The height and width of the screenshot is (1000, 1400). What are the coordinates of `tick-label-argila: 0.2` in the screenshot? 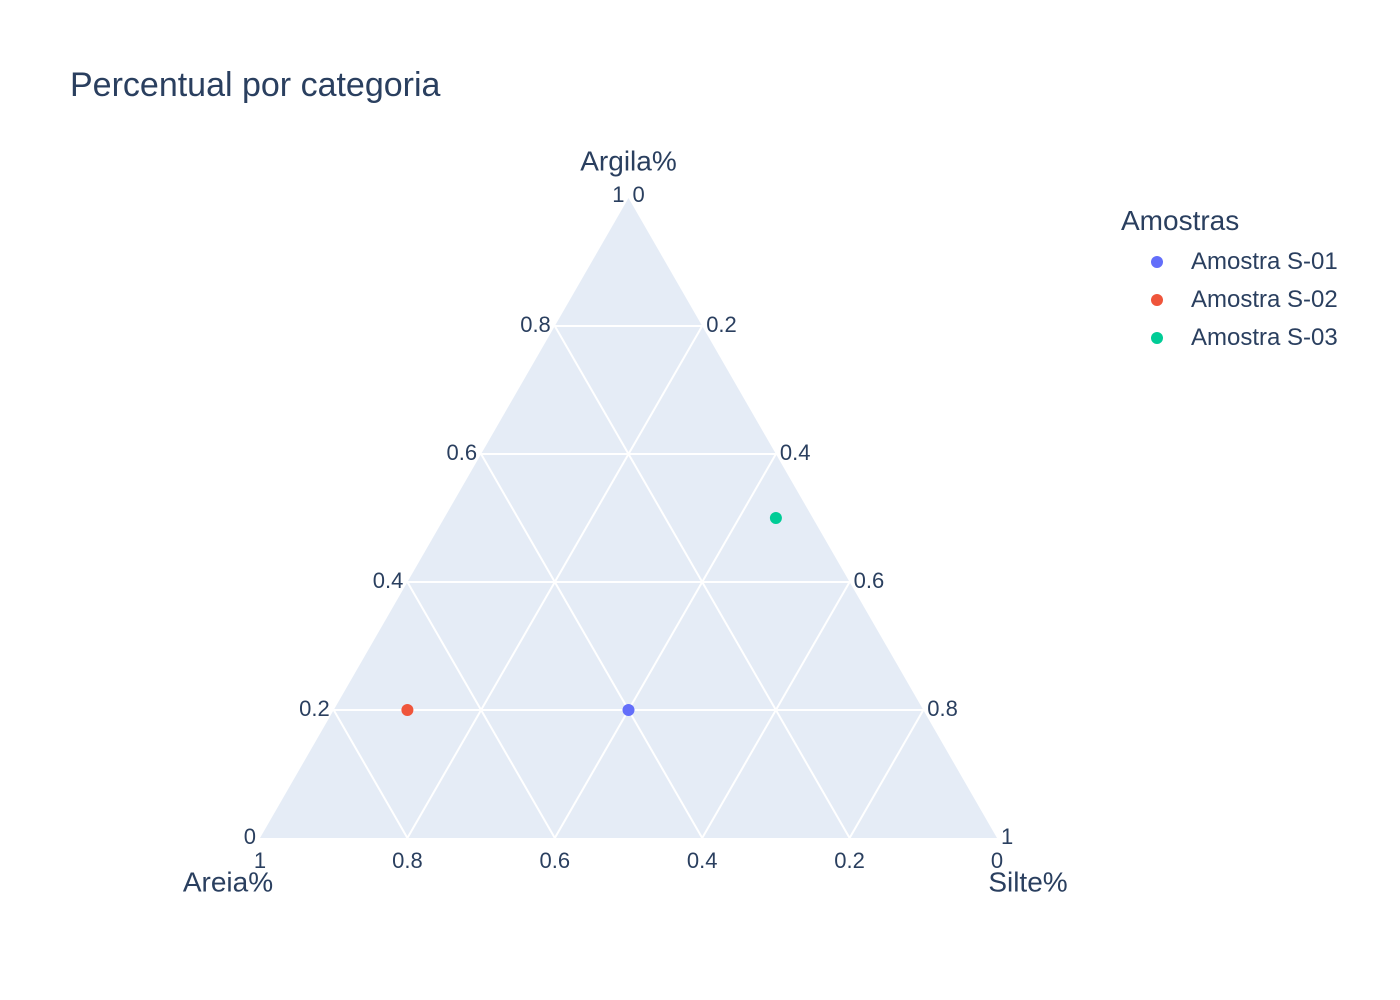 It's located at (314, 708).